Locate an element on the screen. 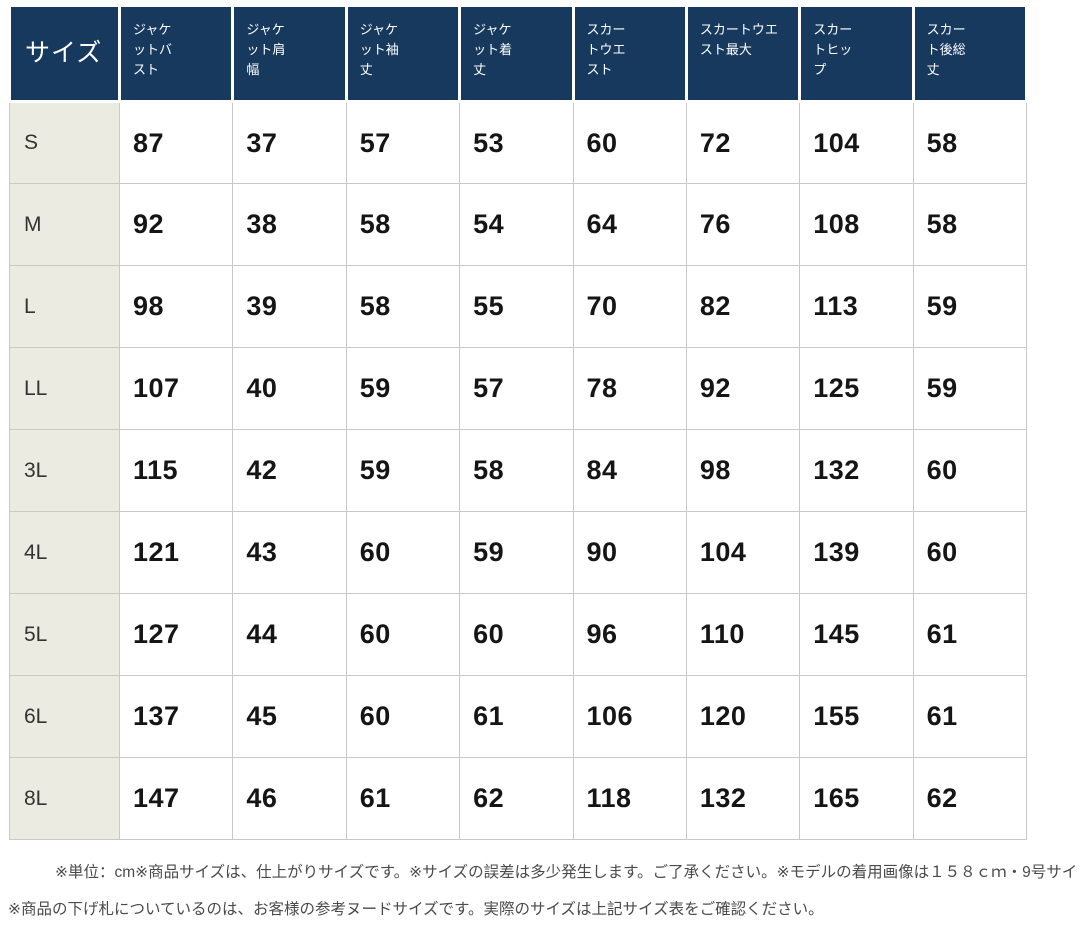 This screenshot has height=931, width=1080. value-cell: 165 is located at coordinates (856, 798).